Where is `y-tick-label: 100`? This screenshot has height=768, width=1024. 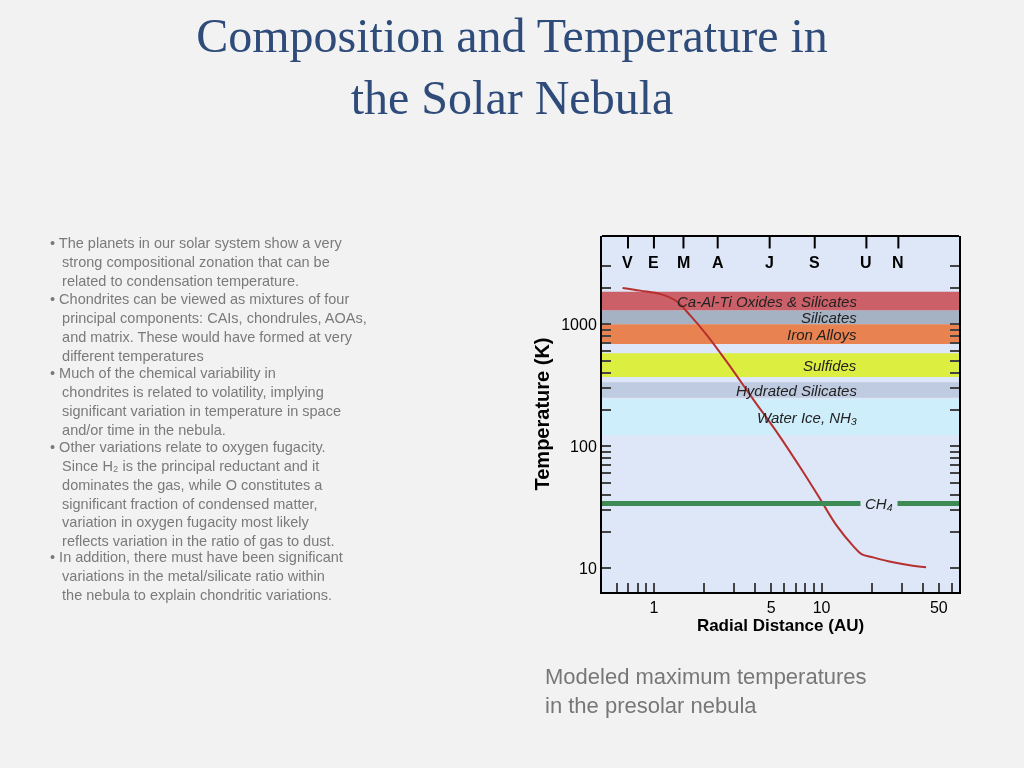
y-tick-label: 100 is located at coordinates (583, 446).